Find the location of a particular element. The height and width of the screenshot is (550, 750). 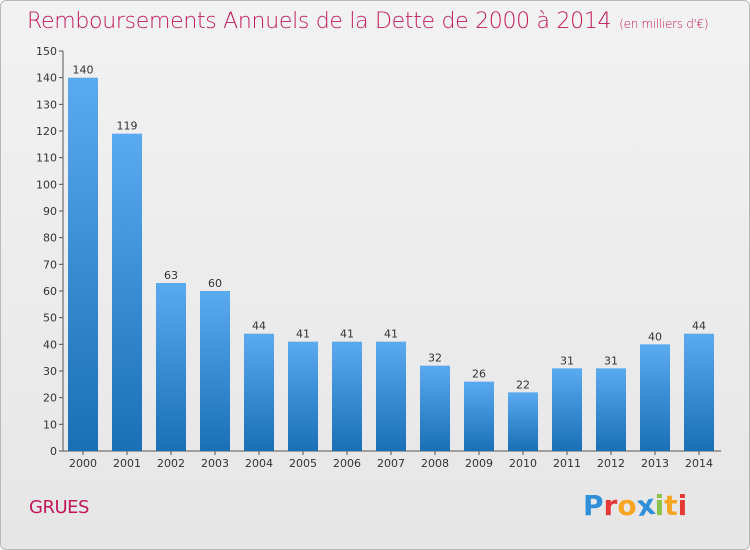

proxiti-logo: Proxiti is located at coordinates (635, 505).